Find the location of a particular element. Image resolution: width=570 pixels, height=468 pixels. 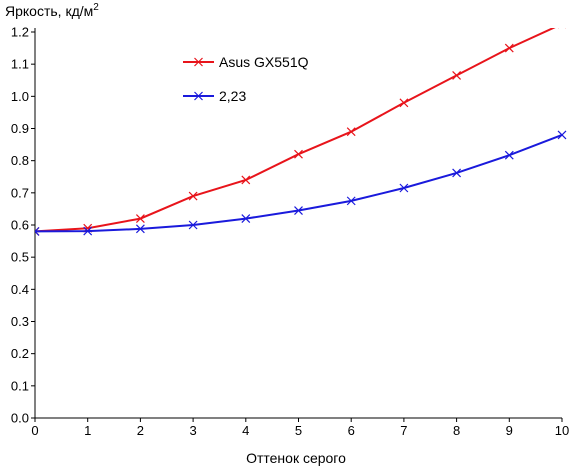

x-tick-label: 1 is located at coordinates (87, 430).